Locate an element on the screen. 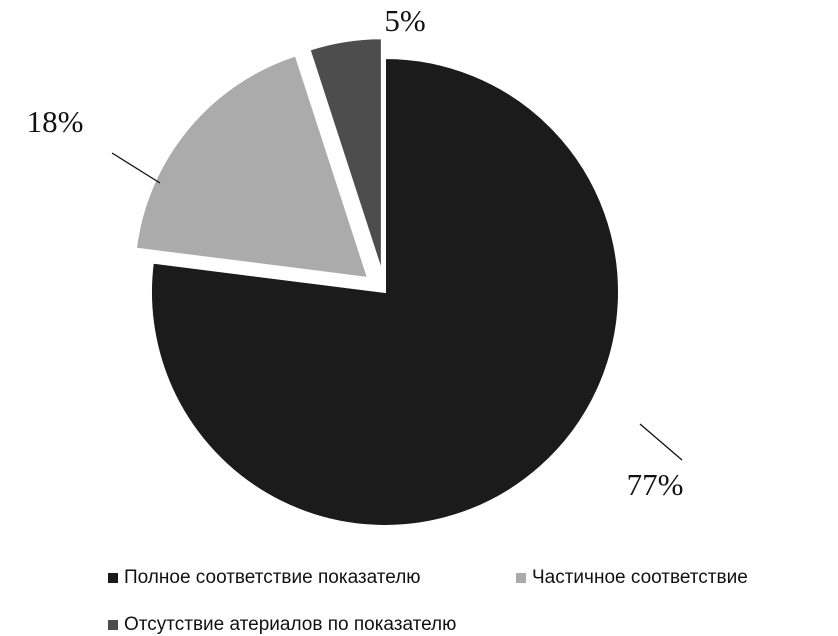 The width and height of the screenshot is (838, 636). legend-label: Отсутствие атериалов по показателю is located at coordinates (290, 624).